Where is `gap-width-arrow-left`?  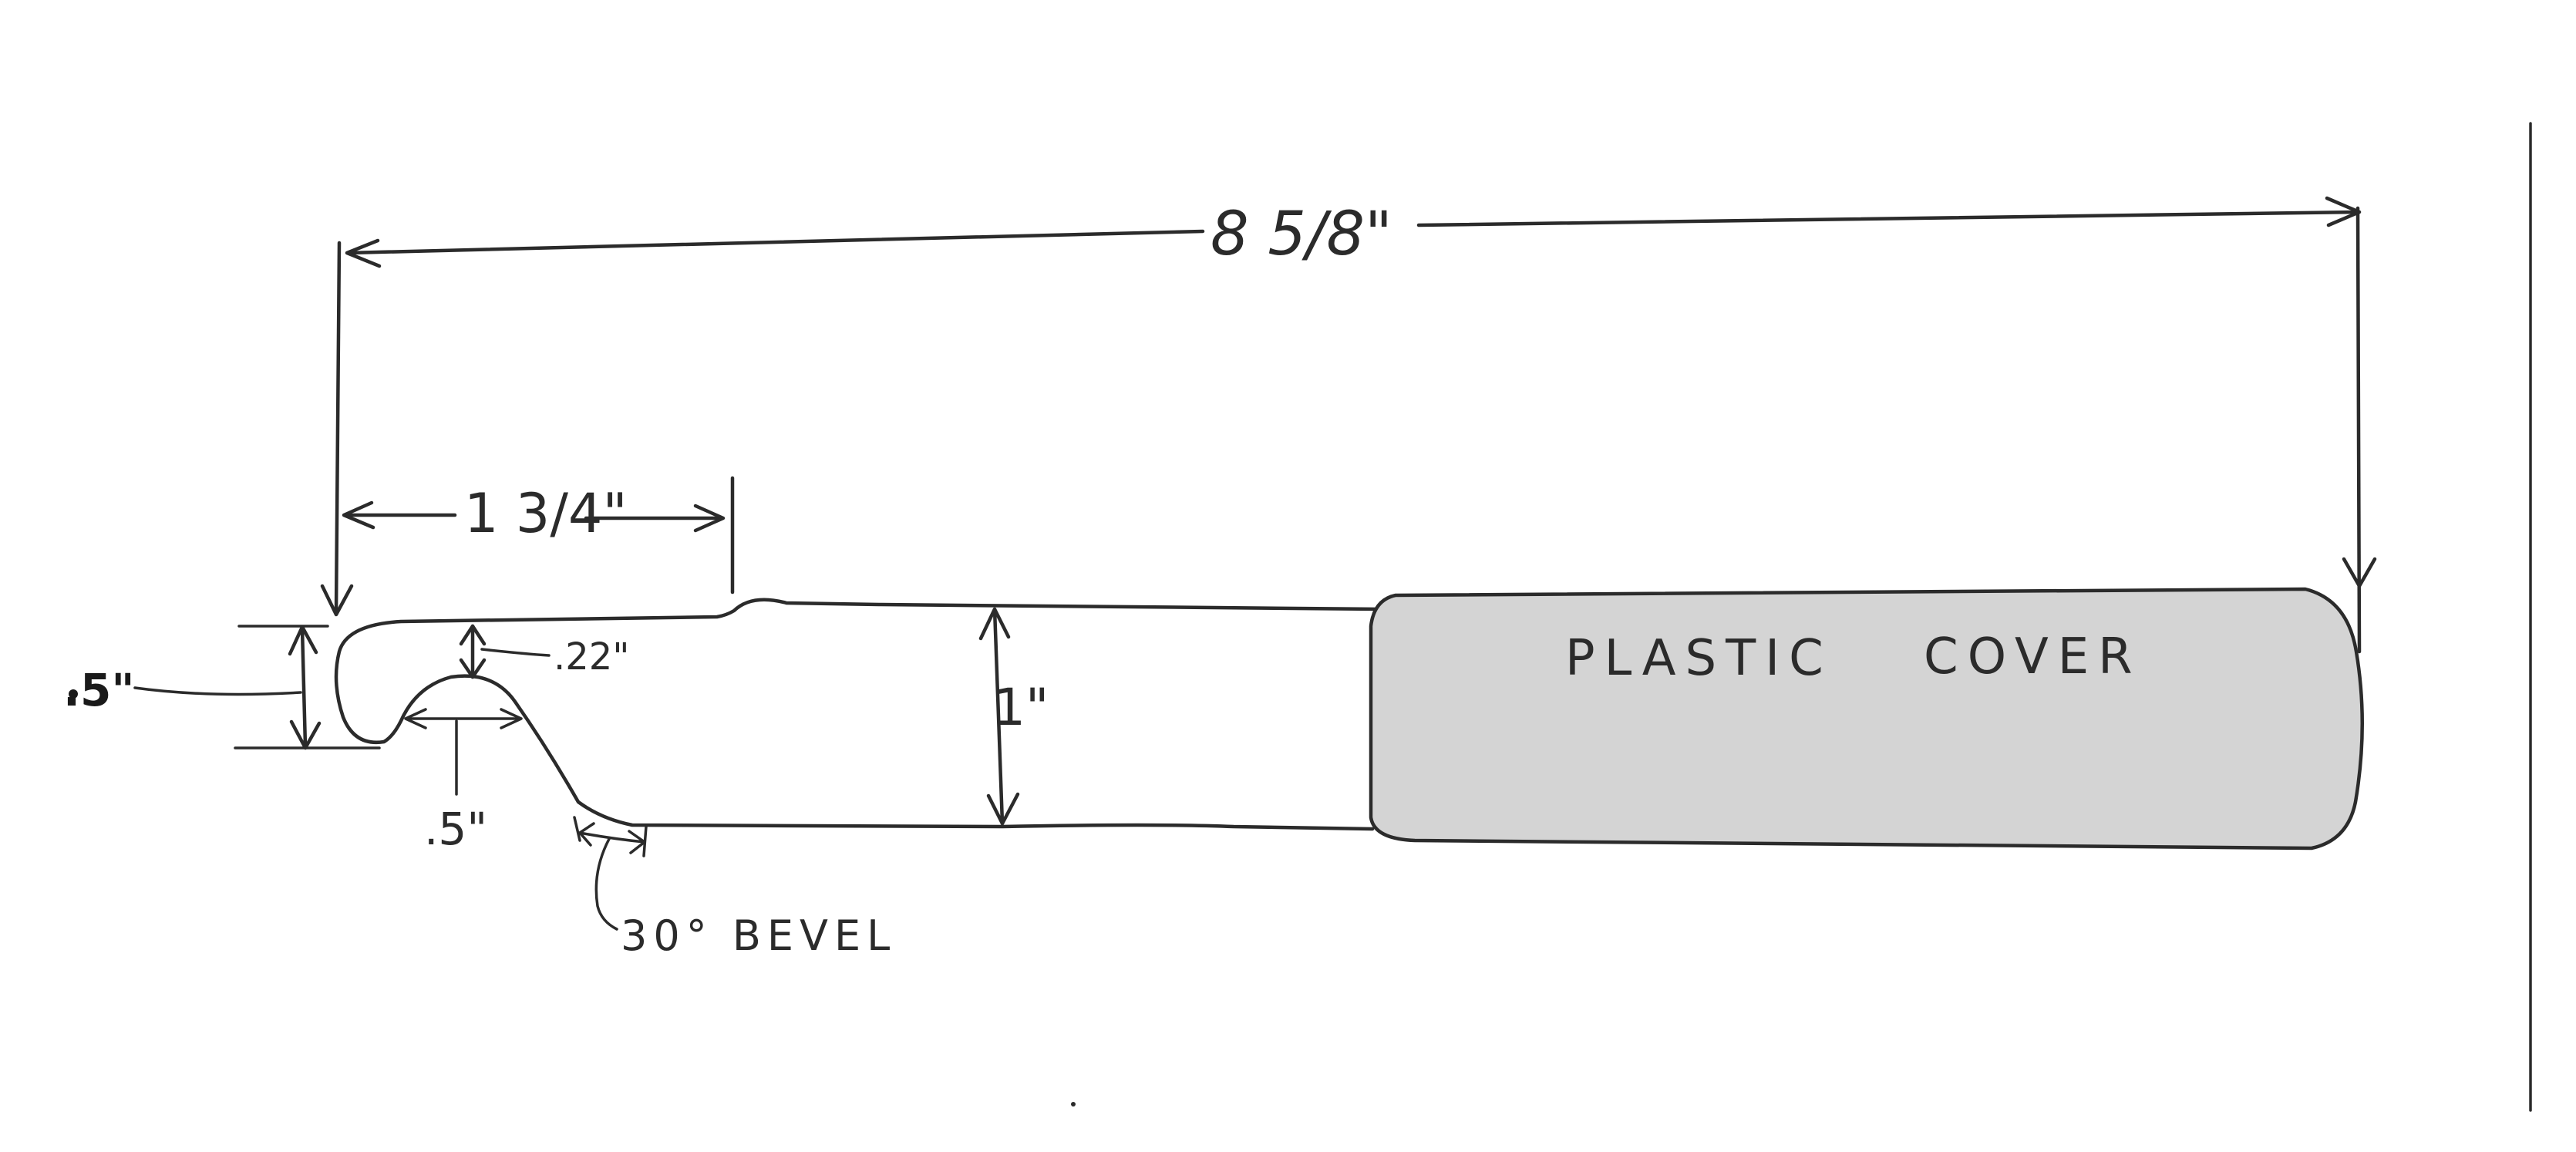 gap-width-arrow-left is located at coordinates (415, 718).